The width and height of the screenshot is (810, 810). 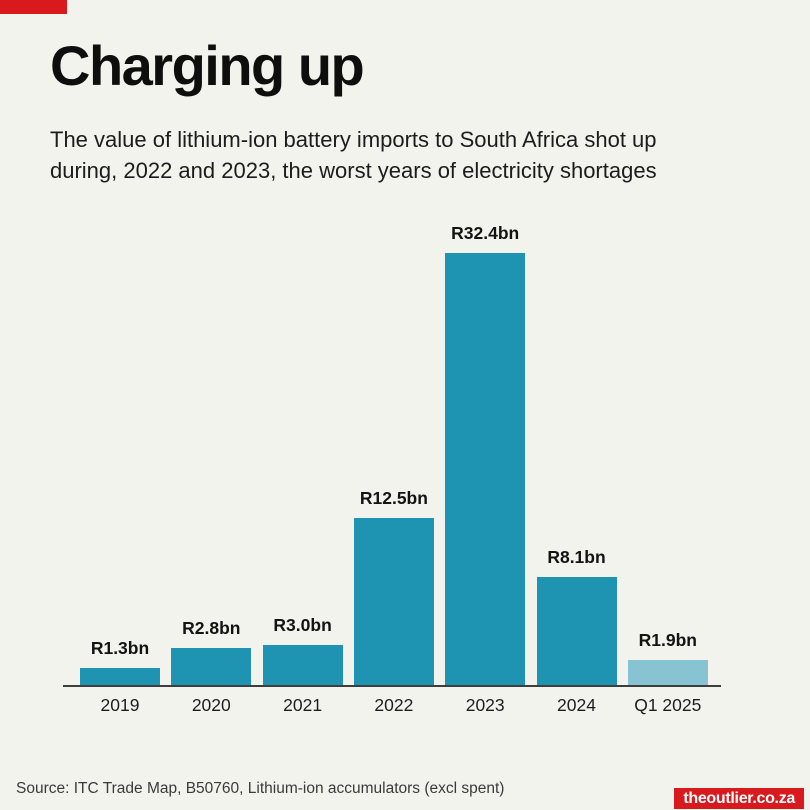 What do you see at coordinates (207, 65) in the screenshot?
I see `page-title: Charging up` at bounding box center [207, 65].